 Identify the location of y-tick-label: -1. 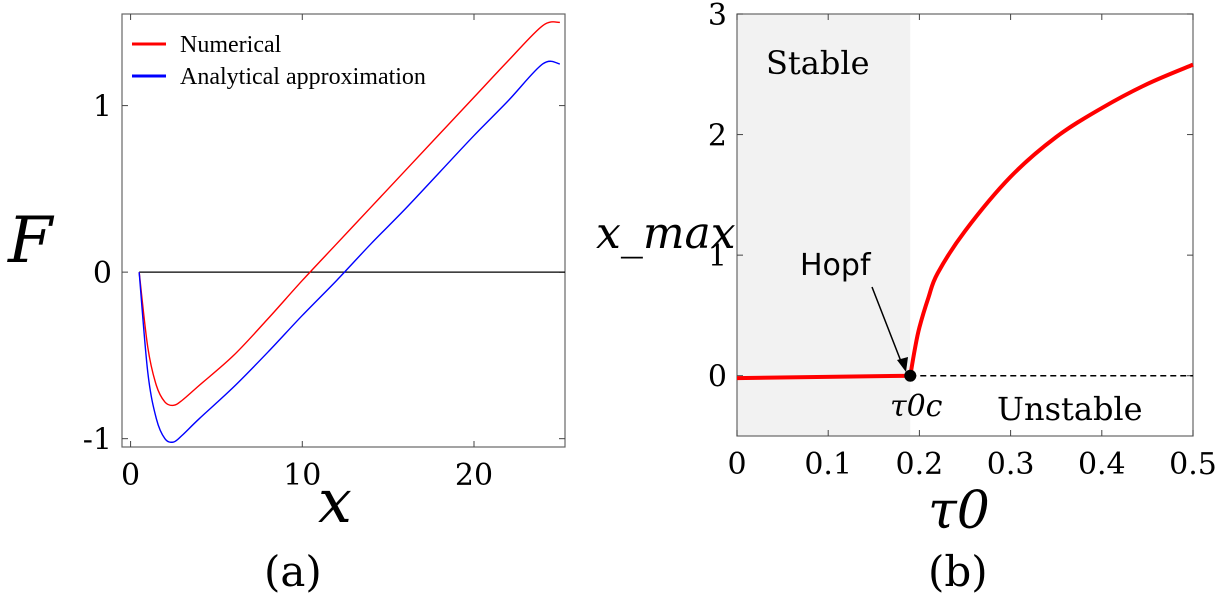
(97, 440).